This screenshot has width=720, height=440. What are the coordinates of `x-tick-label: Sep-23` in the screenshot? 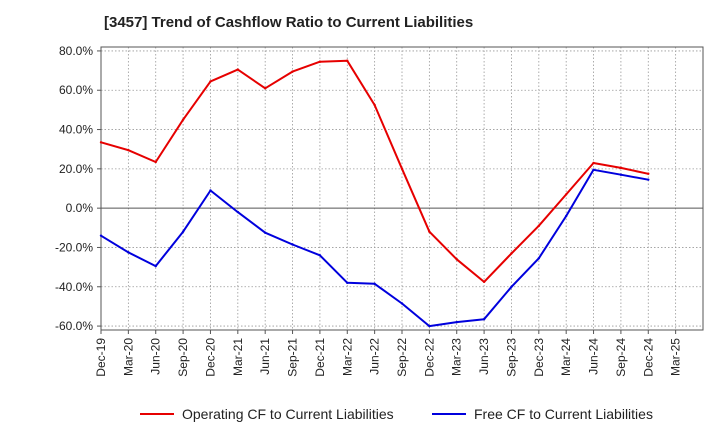 It's located at (511, 357).